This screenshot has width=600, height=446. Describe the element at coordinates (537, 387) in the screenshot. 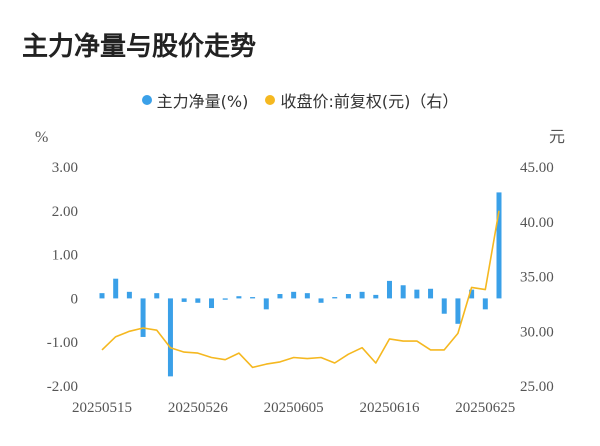

I see `right-axis-tick-label: 25.00` at that location.